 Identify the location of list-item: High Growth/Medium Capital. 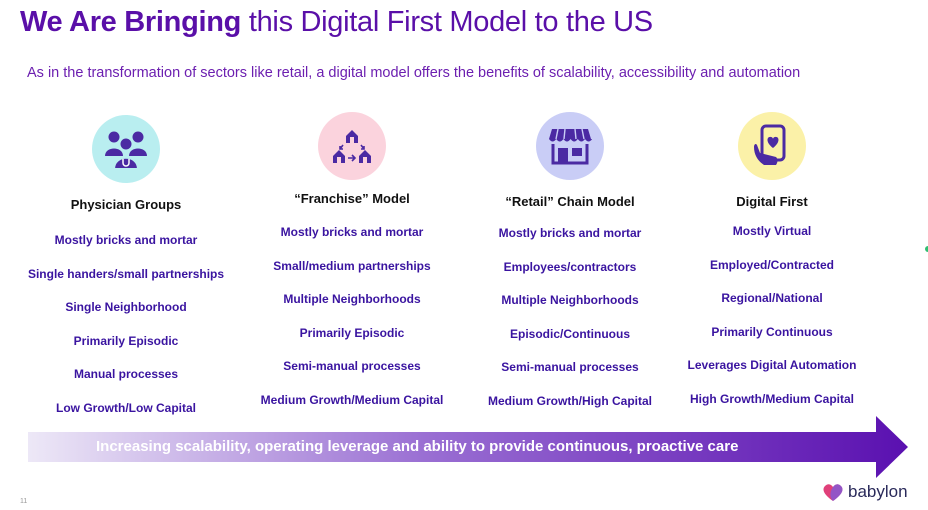
(772, 398).